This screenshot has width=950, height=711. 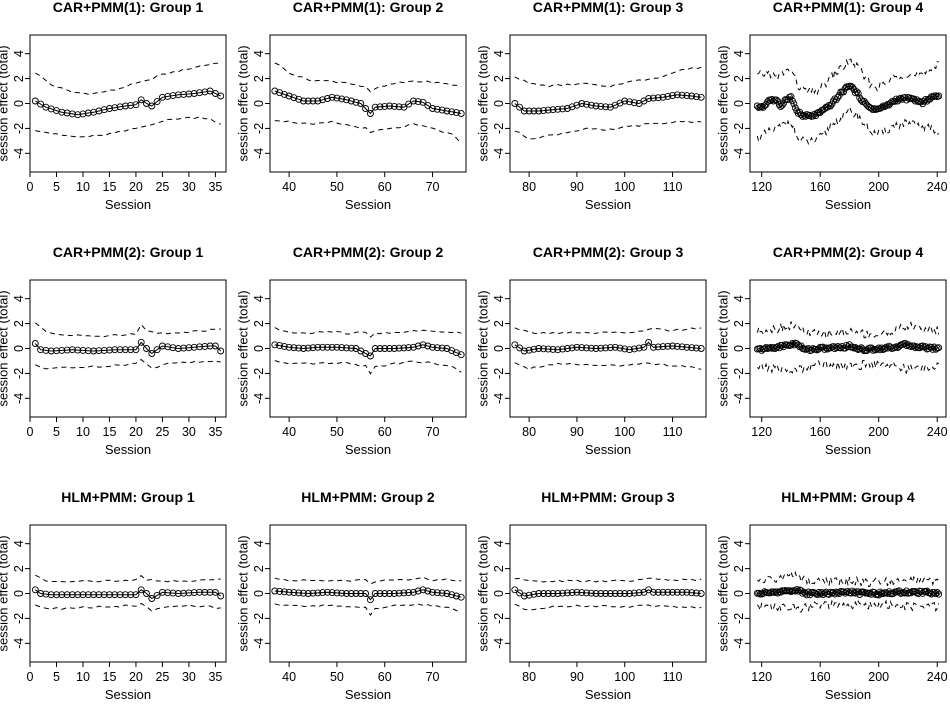 I want to click on y-tick-label: 4, so click(x=259, y=53).